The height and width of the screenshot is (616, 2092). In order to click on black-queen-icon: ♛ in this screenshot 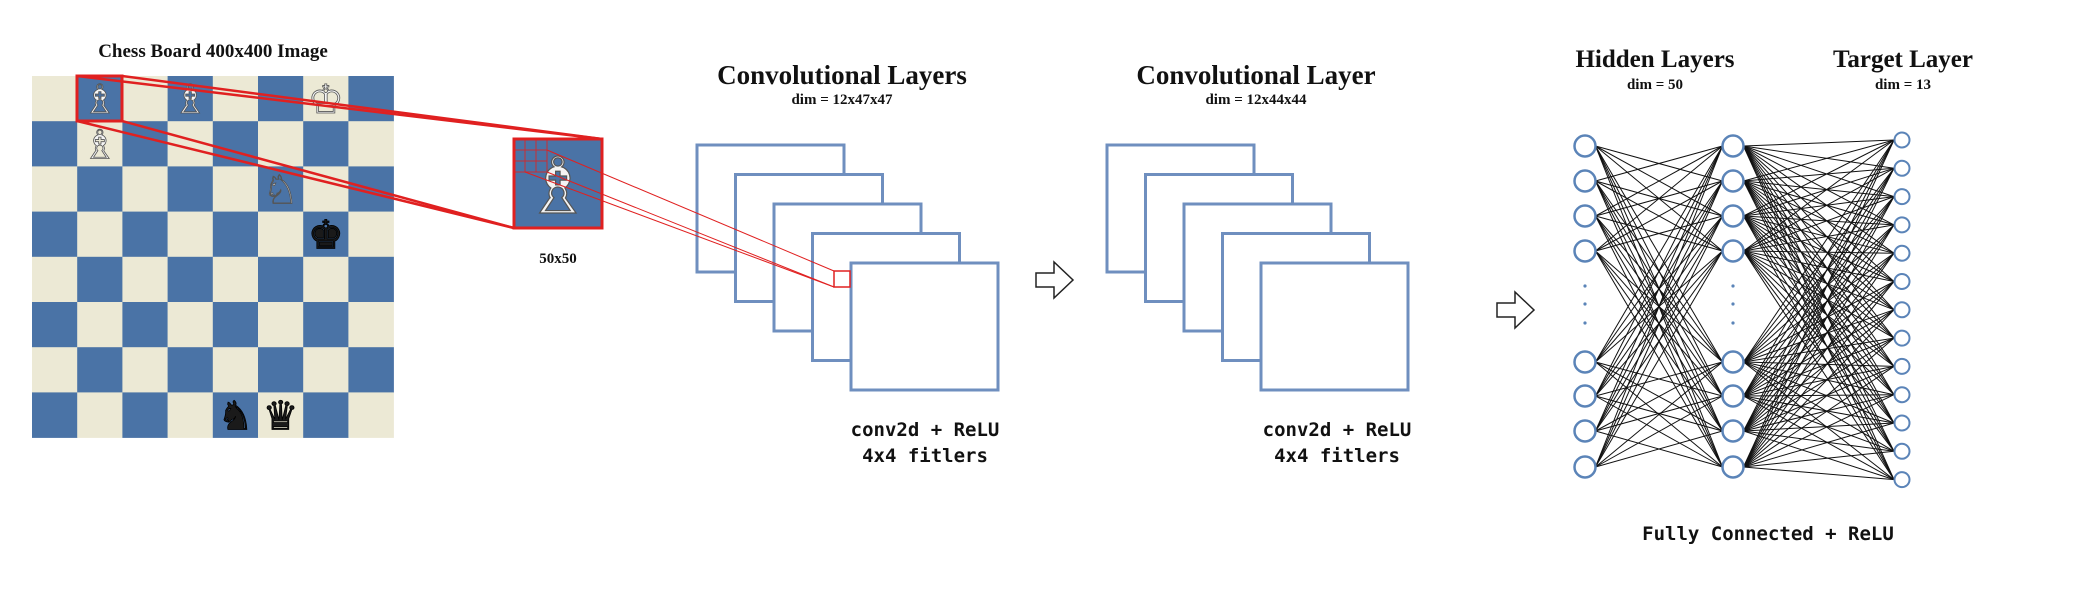, I will do `click(281, 416)`.